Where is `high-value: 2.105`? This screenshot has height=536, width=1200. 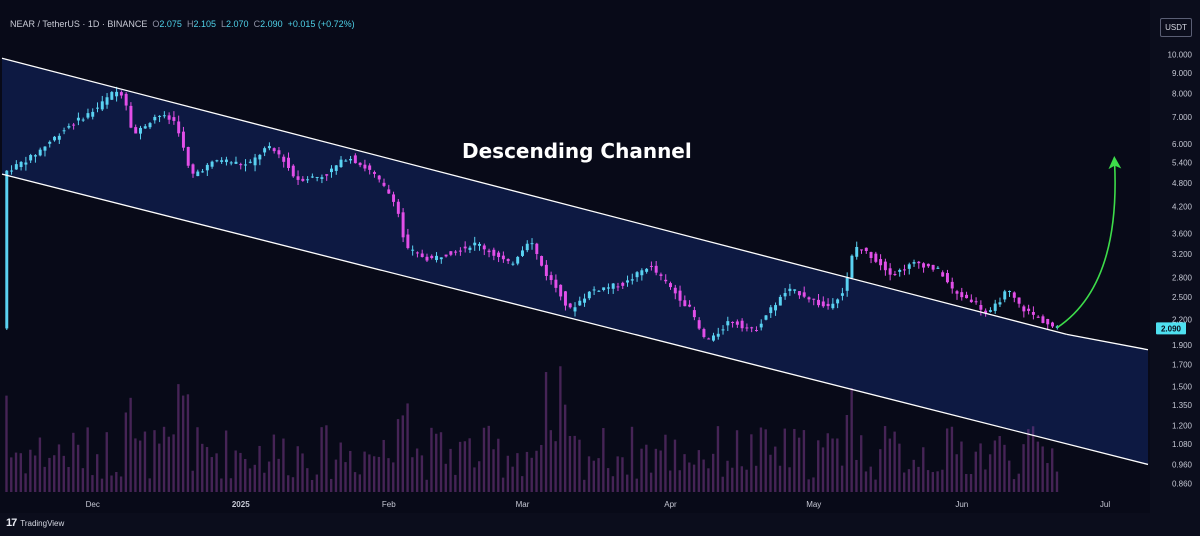 high-value: 2.105 is located at coordinates (204, 24).